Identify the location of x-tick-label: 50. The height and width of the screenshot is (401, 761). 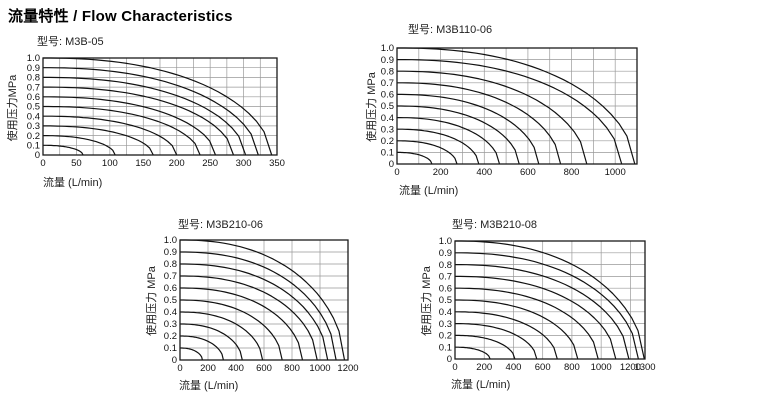
(76, 163).